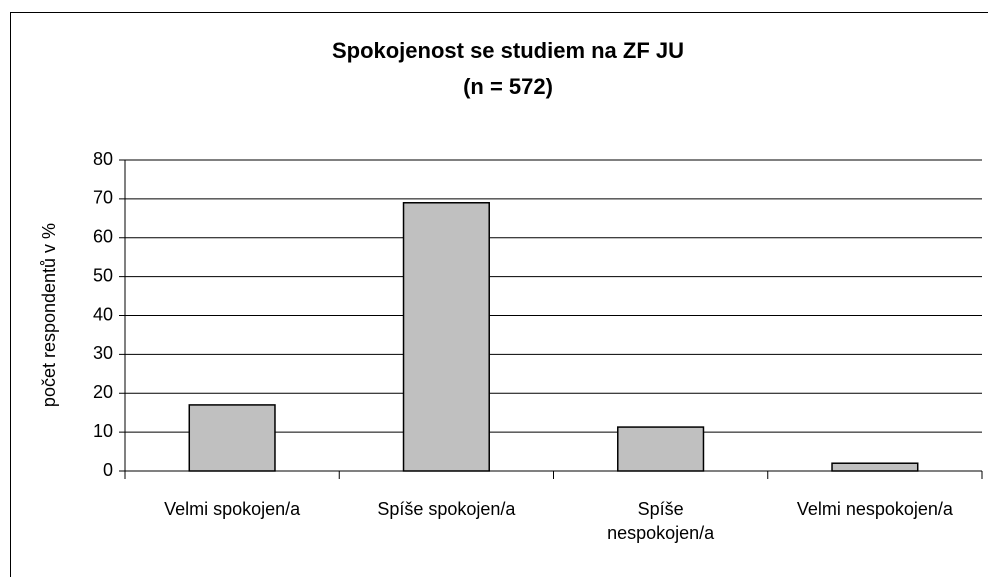 The image size is (988, 577). Describe the element at coordinates (103, 237) in the screenshot. I see `y-tick-label: 60` at that location.